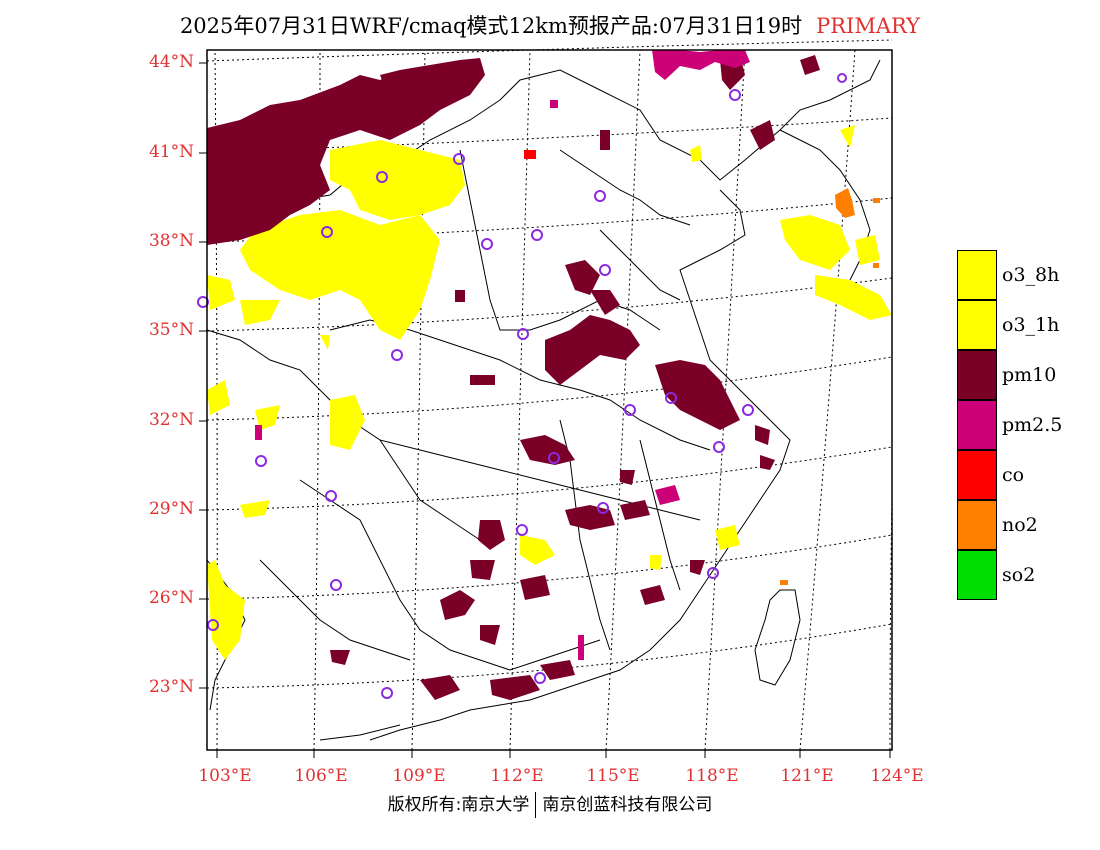 The image size is (1100, 850). What do you see at coordinates (977, 525) in the screenshot?
I see `legend-swatch-no2` at bounding box center [977, 525].